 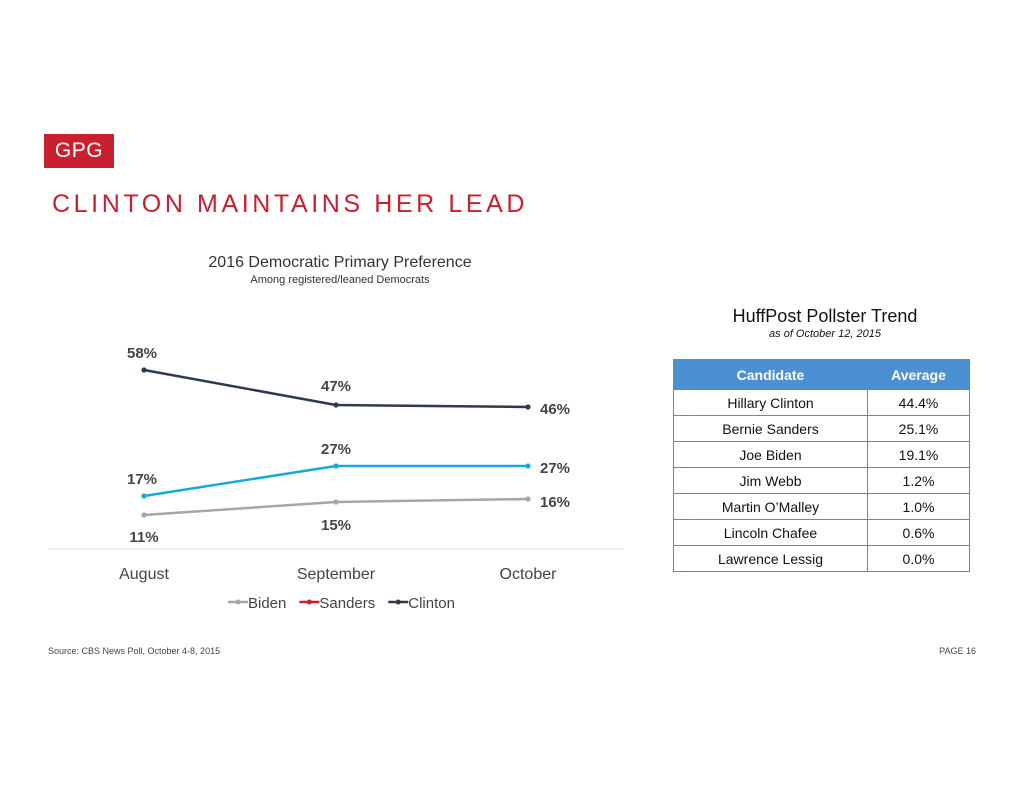 I want to click on table-row: Martin O’Malley 1.0%, so click(x=821, y=506).